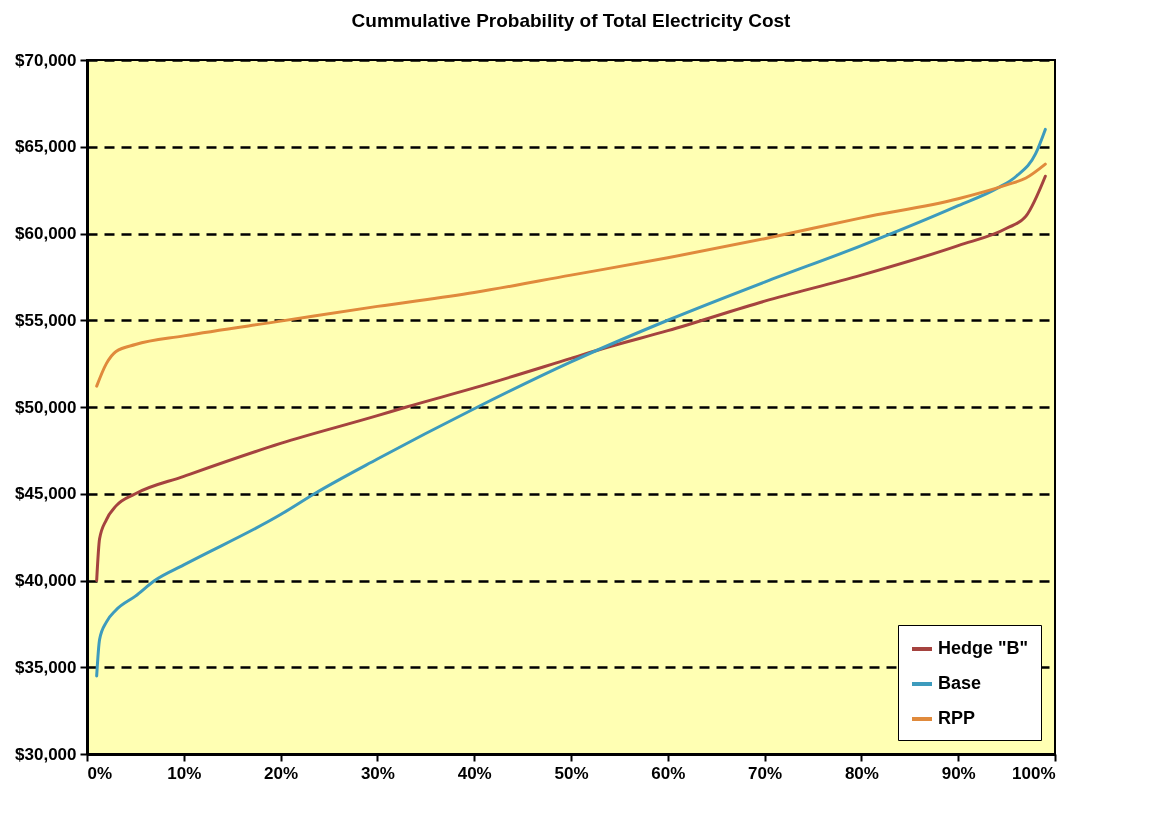  Describe the element at coordinates (46, 494) in the screenshot. I see `y-tick-label: $45,000` at that location.